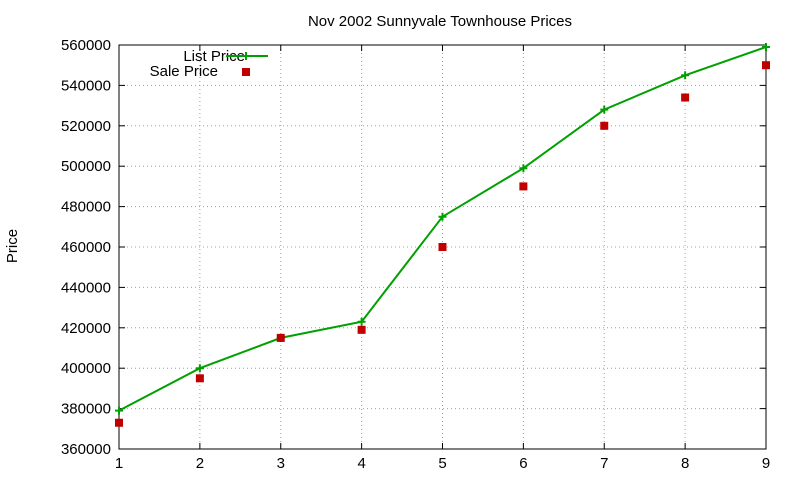 The image size is (800, 480). Describe the element at coordinates (523, 463) in the screenshot. I see `x-tick-label: 6` at that location.